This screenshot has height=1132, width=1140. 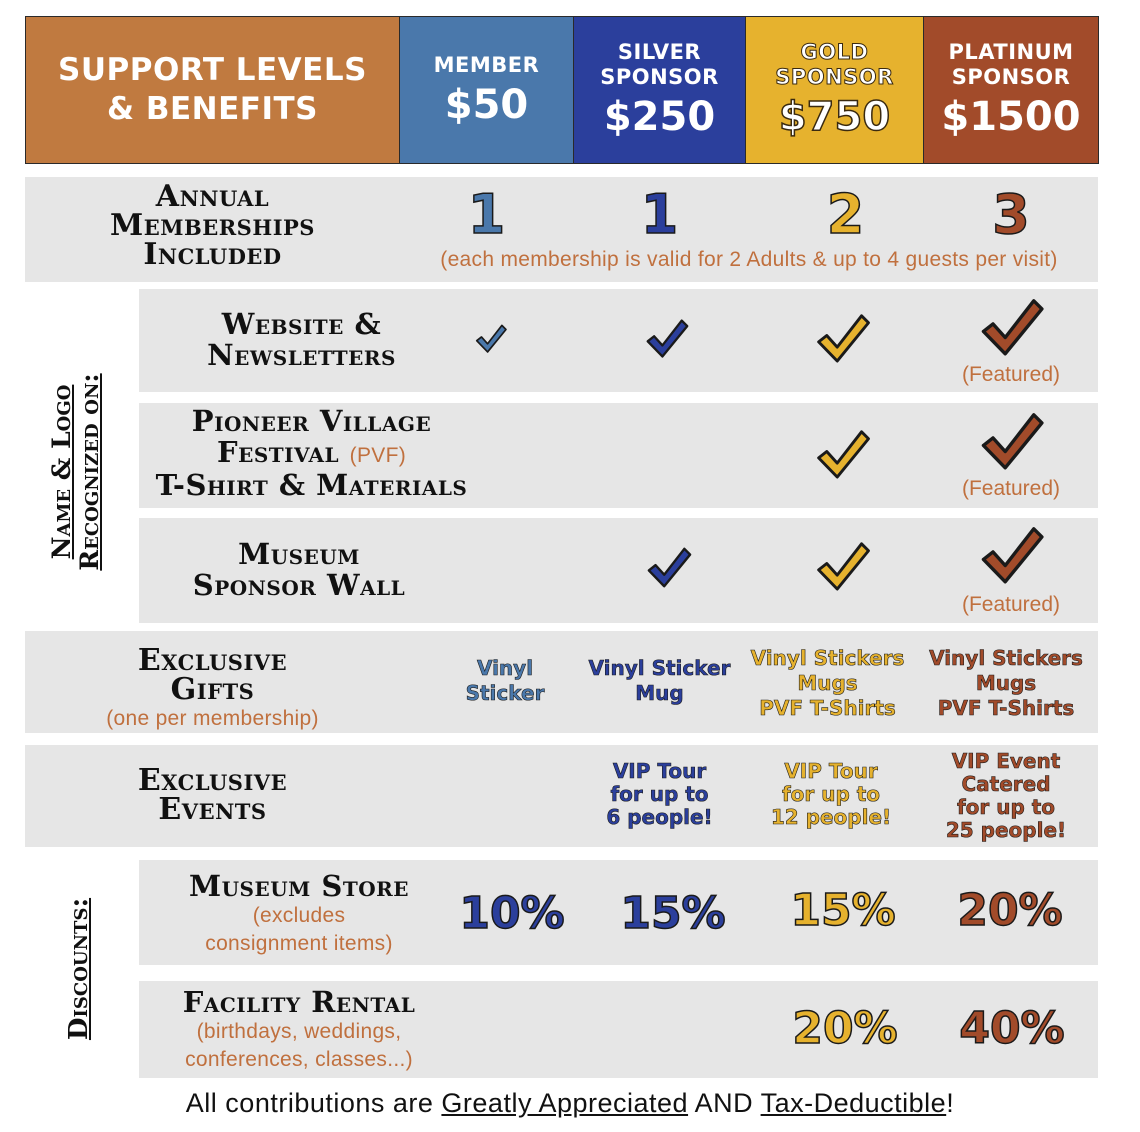 I want to click on store-discount-platinum: 20%, so click(x=1010, y=911).